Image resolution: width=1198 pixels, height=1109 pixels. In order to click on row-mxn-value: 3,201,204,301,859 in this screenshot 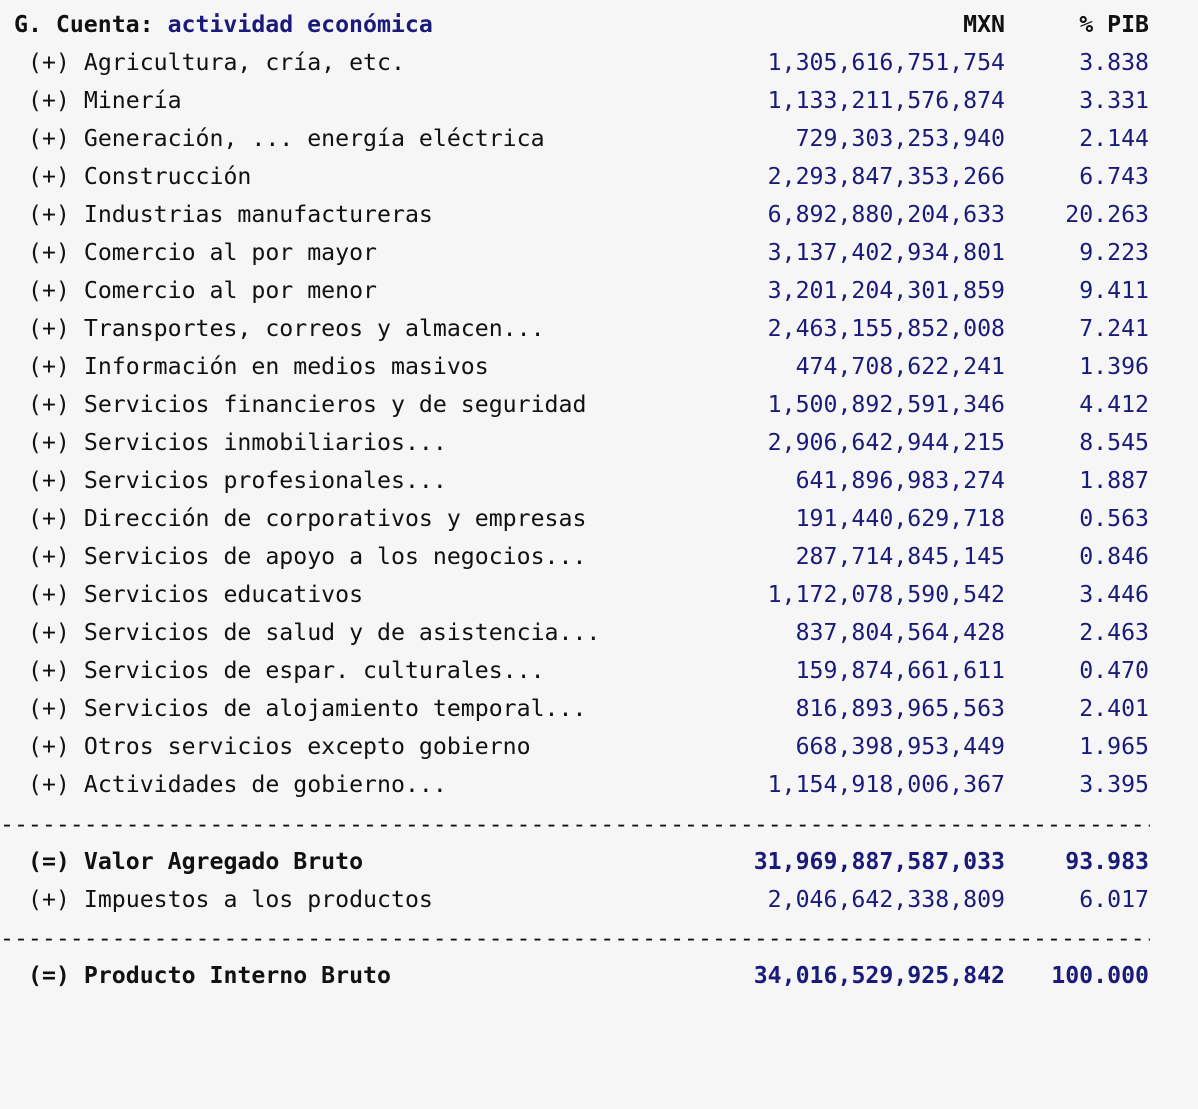, I will do `click(886, 290)`.